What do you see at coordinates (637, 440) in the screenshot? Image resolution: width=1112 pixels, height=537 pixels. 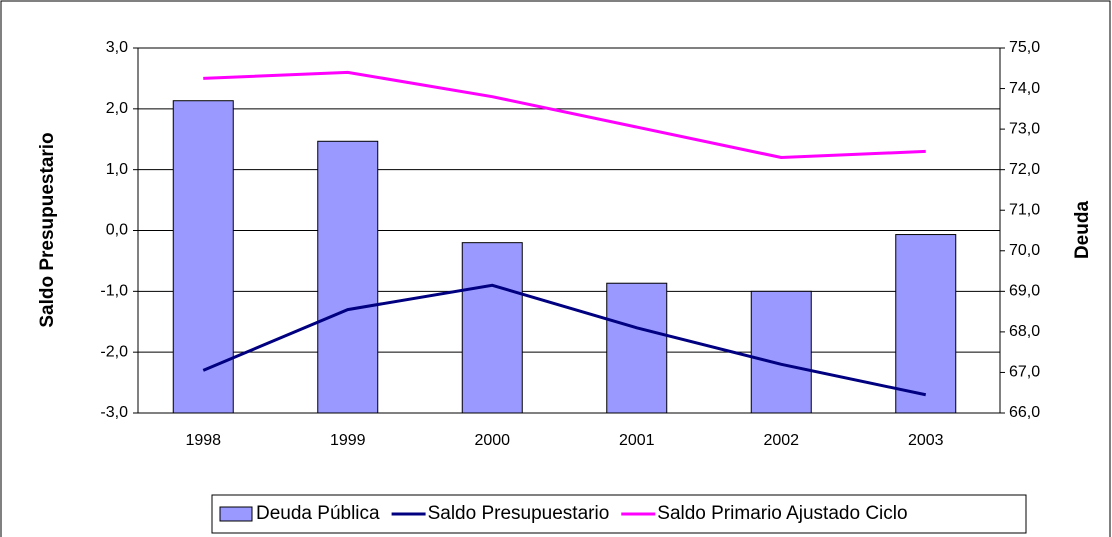 I see `x-tick-label: 2001` at bounding box center [637, 440].